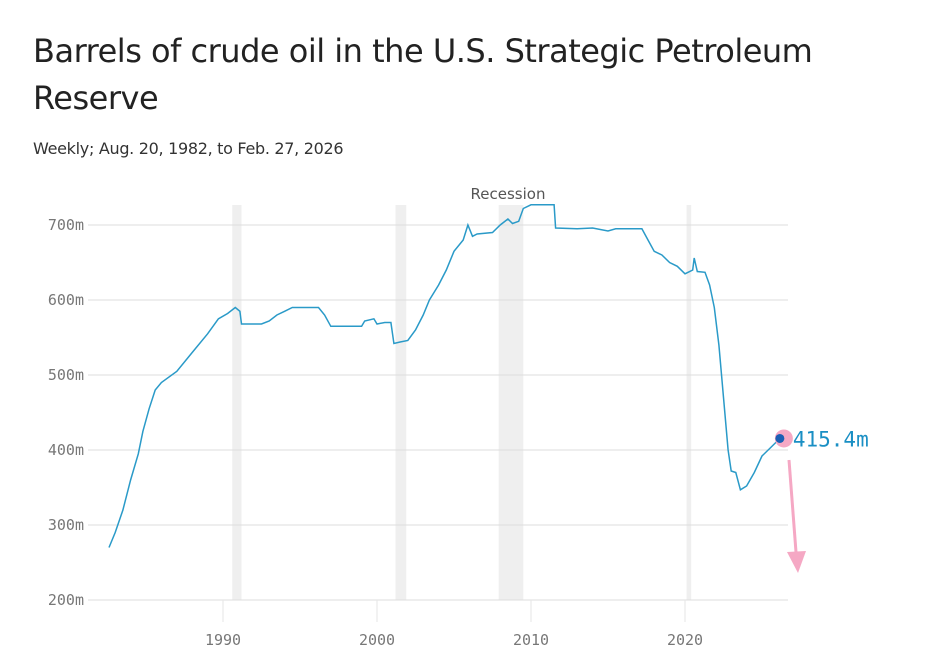 The height and width of the screenshot is (664, 935). Describe the element at coordinates (508, 194) in the screenshot. I see `recession-label: Recession` at that location.